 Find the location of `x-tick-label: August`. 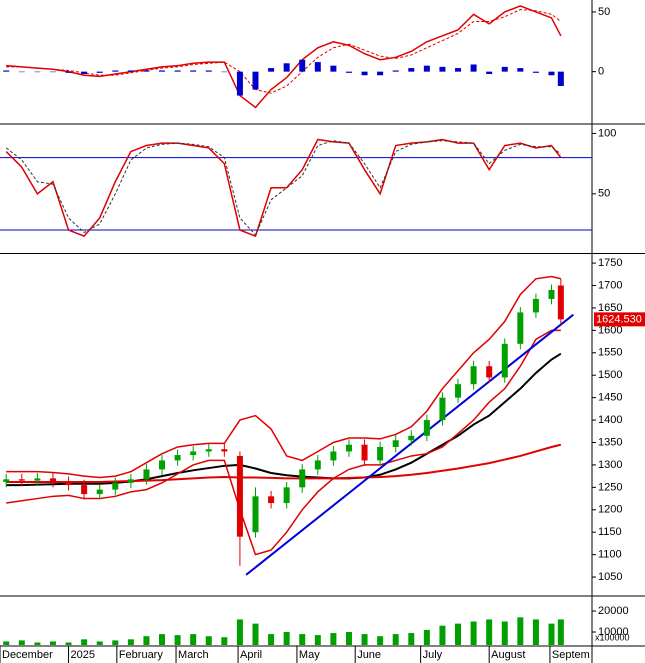

x-tick-label: August is located at coordinates (508, 655).